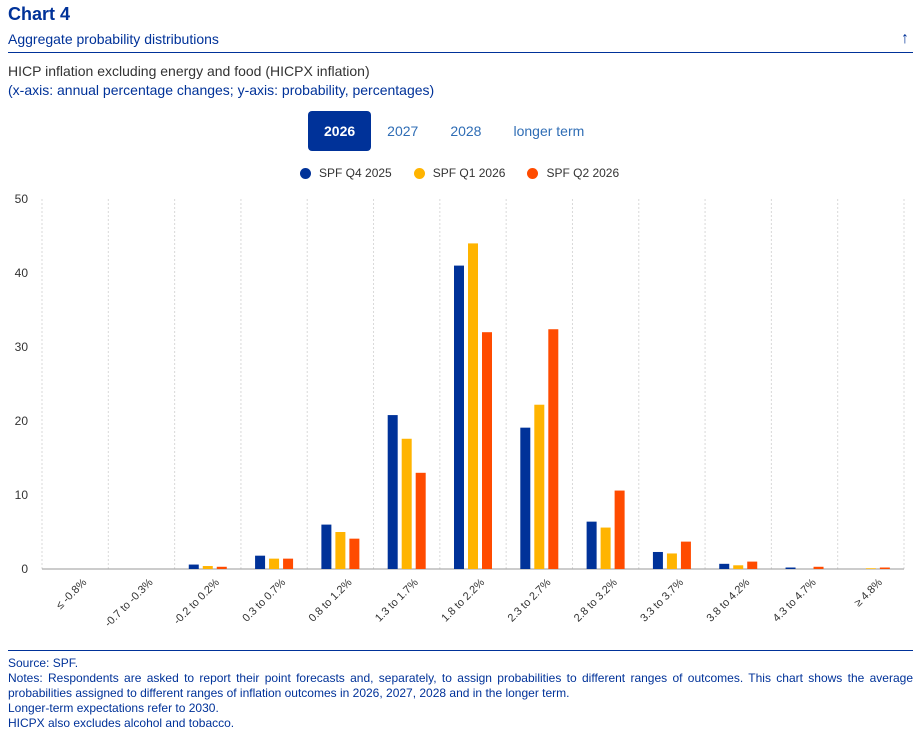 The width and height of the screenshot is (921, 741). What do you see at coordinates (868, 592) in the screenshot?
I see `x-tick-label: ≥ 4.8%` at bounding box center [868, 592].